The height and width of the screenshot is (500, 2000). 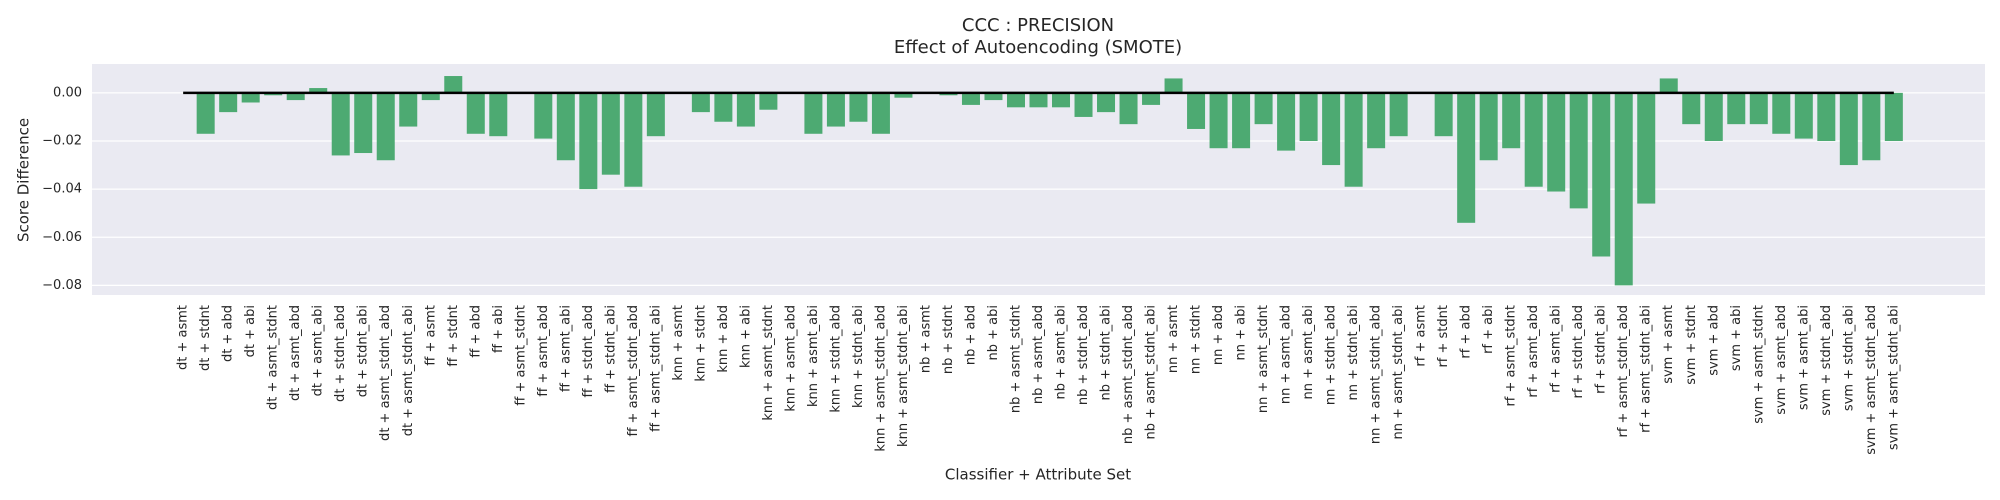 I want to click on x-tick-label: ff + abi, so click(x=498, y=329).